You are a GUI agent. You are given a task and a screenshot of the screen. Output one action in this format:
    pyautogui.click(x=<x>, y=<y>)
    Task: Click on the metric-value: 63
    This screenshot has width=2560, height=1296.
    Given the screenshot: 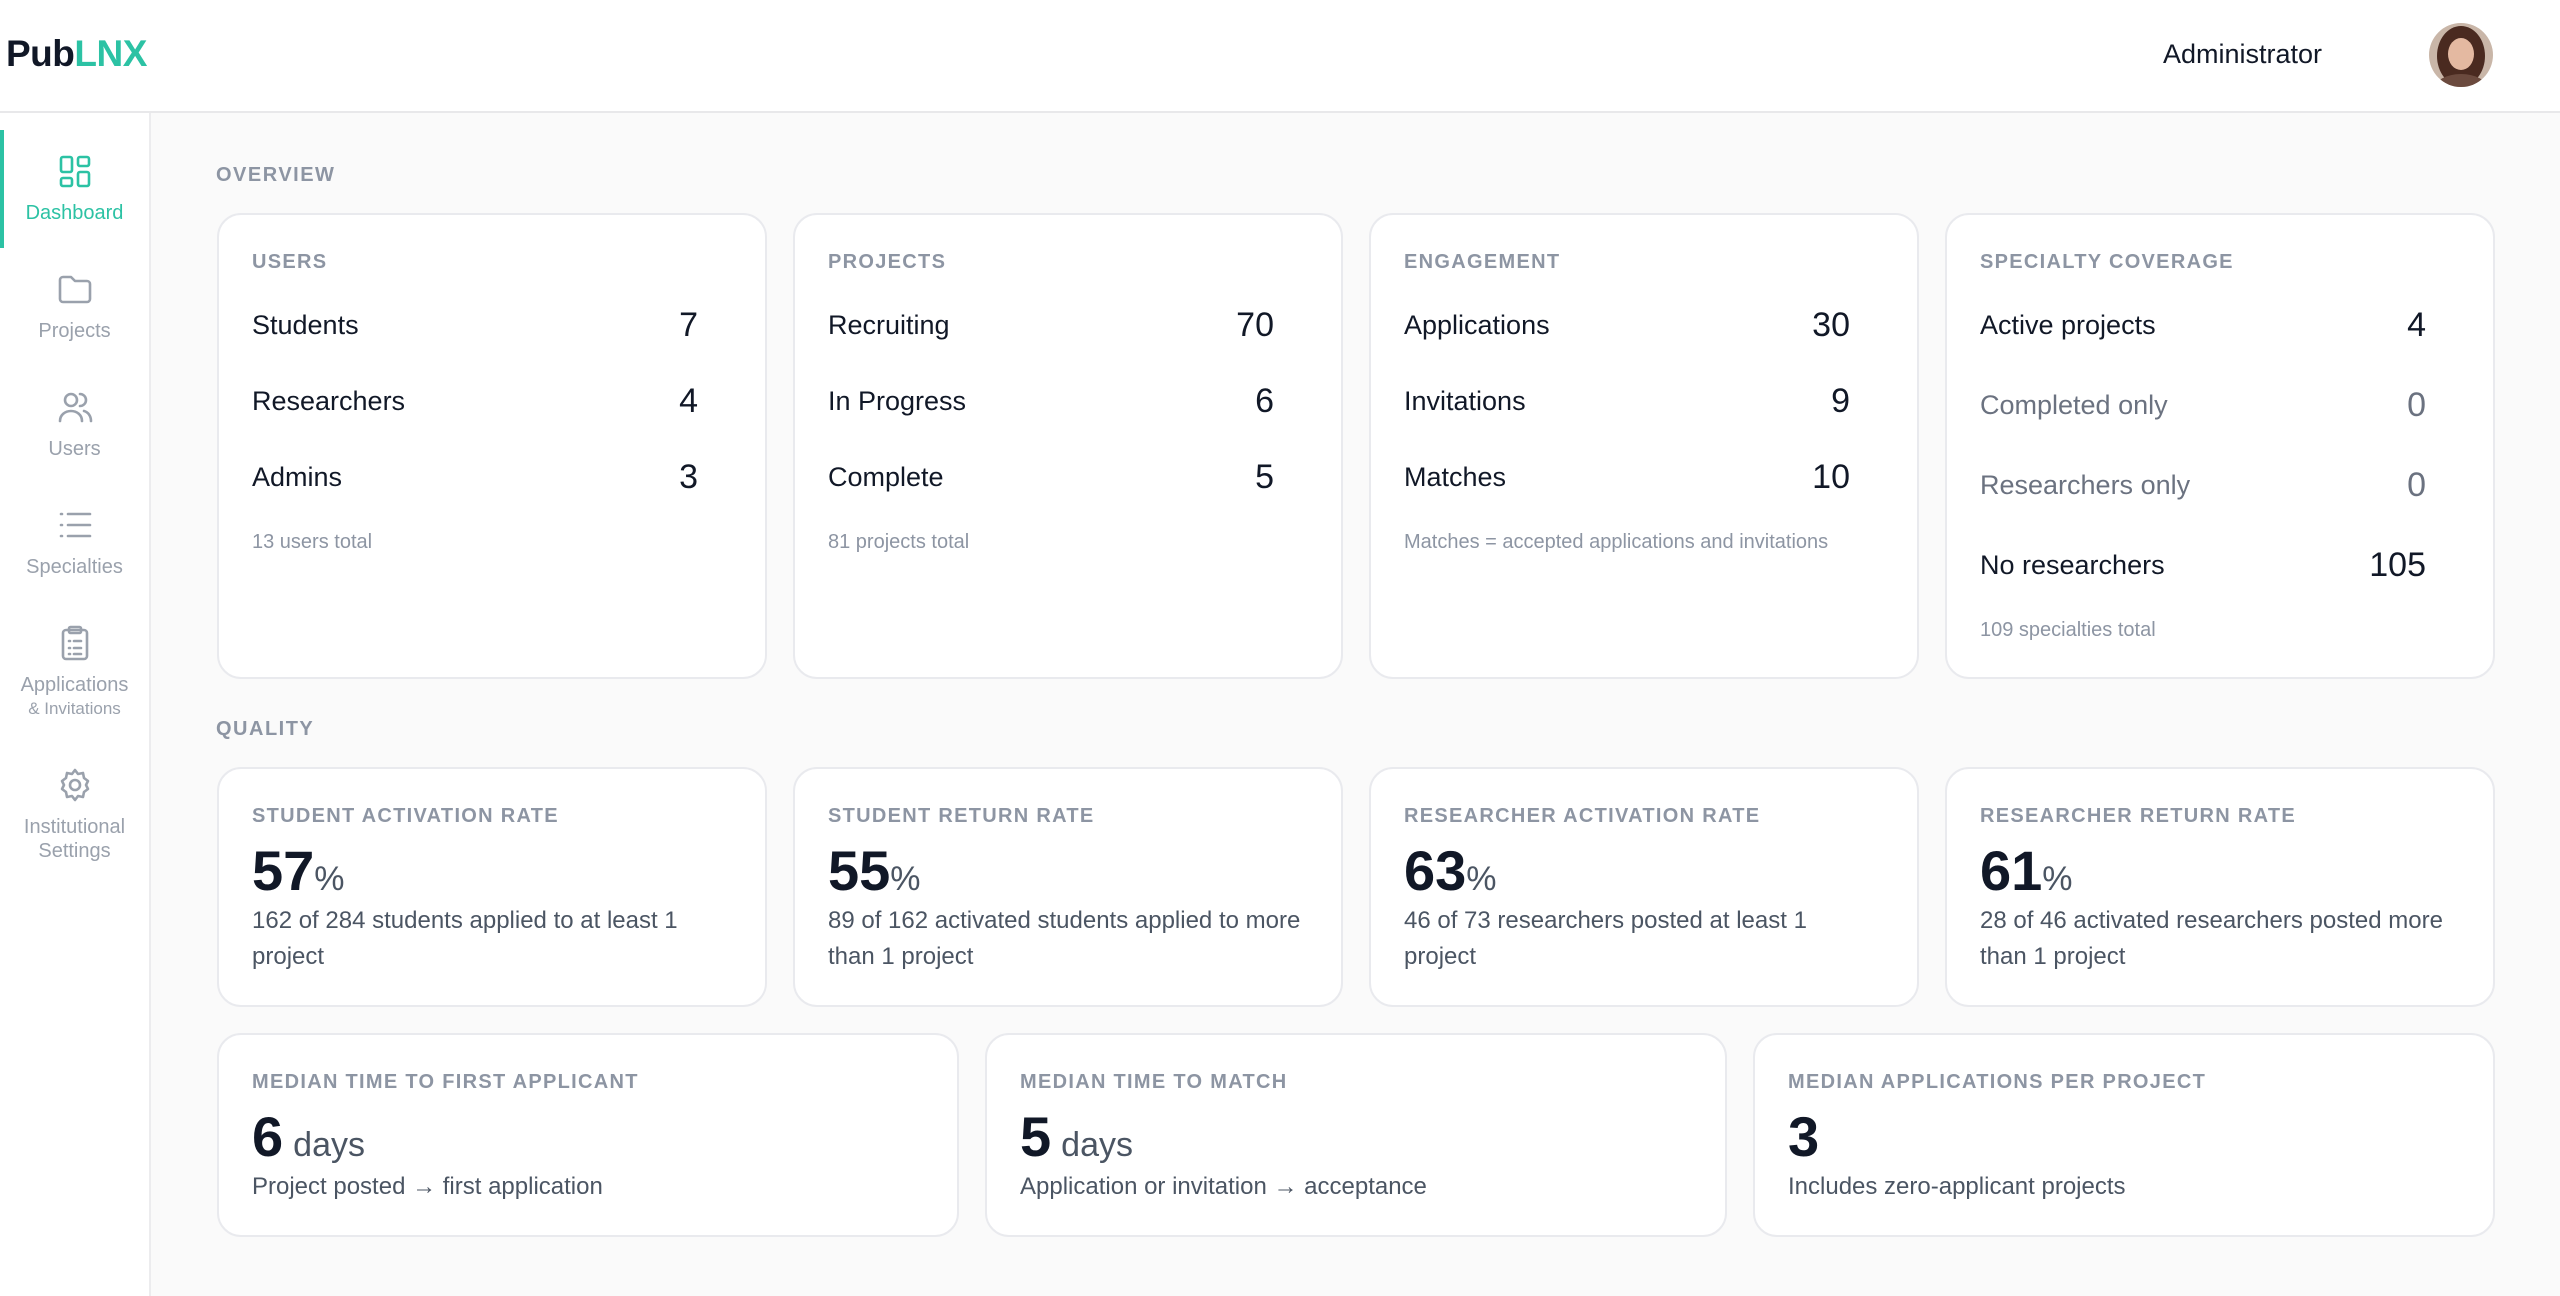 What is the action you would take?
    pyautogui.click(x=1435, y=870)
    